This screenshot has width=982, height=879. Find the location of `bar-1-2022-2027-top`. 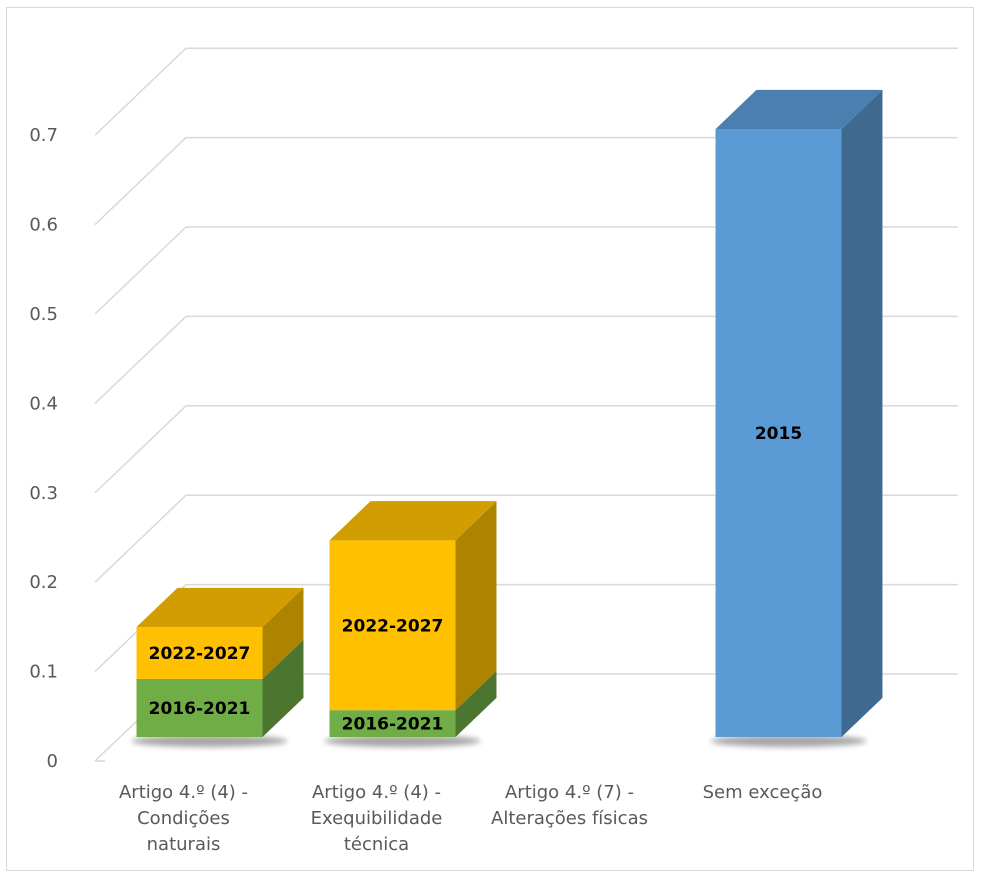

bar-1-2022-2027-top is located at coordinates (413, 521).